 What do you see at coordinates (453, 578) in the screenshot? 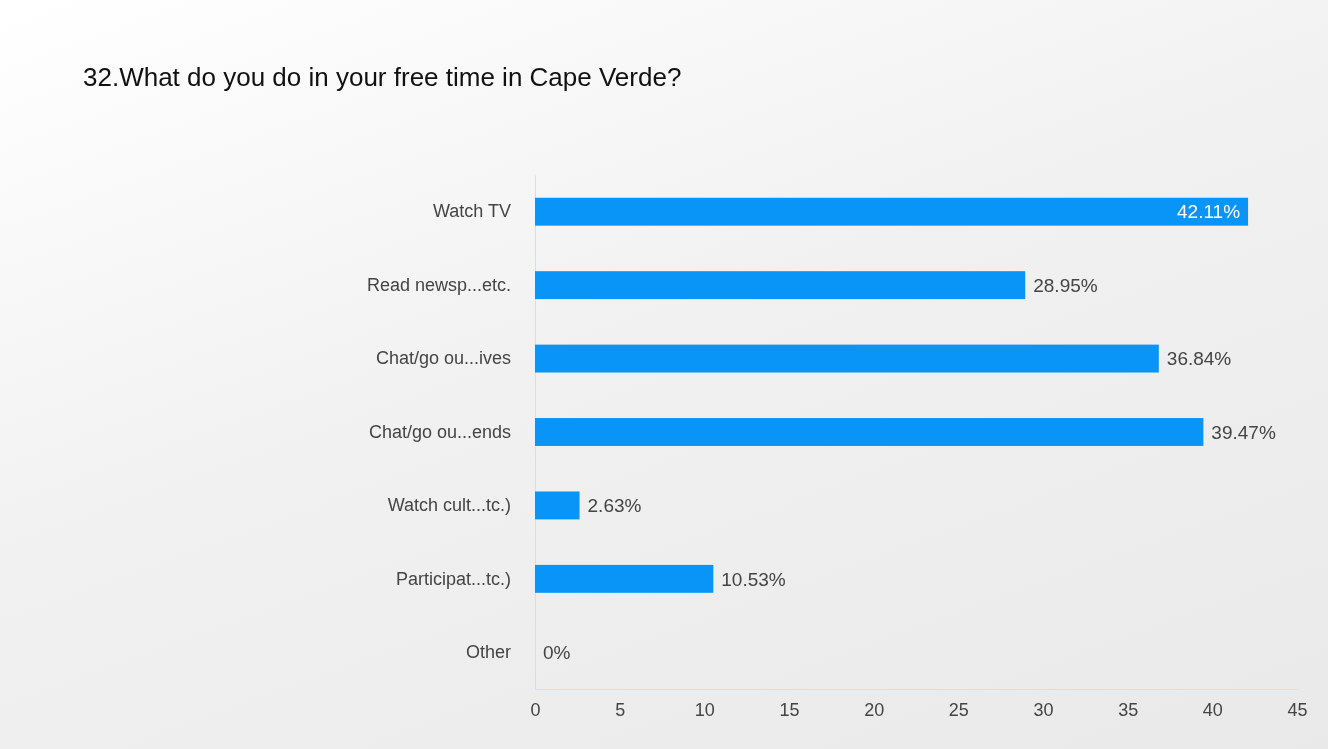
I see `y-tick-label: Participat...tc.)` at bounding box center [453, 578].